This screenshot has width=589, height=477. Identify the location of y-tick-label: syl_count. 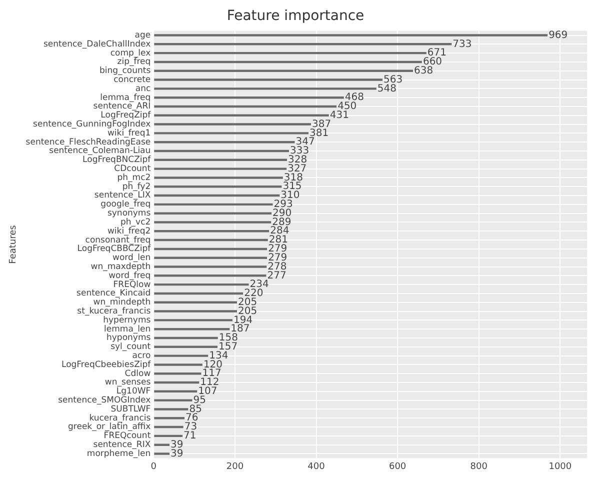
(131, 347).